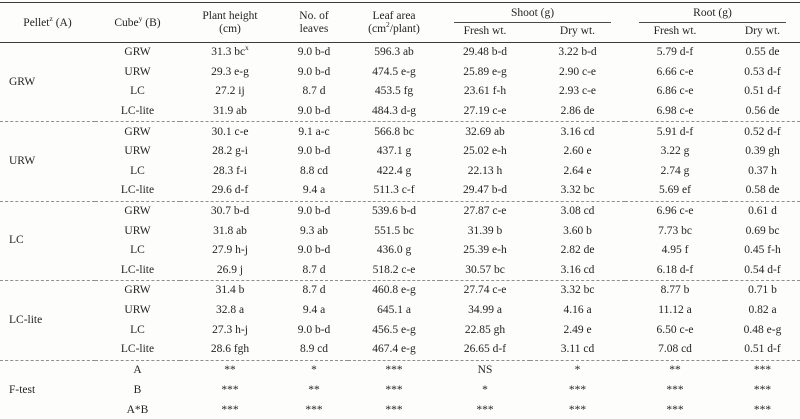 This screenshot has height=419, width=800. What do you see at coordinates (675, 269) in the screenshot?
I see `table-cell: 6.18 d-f` at bounding box center [675, 269].